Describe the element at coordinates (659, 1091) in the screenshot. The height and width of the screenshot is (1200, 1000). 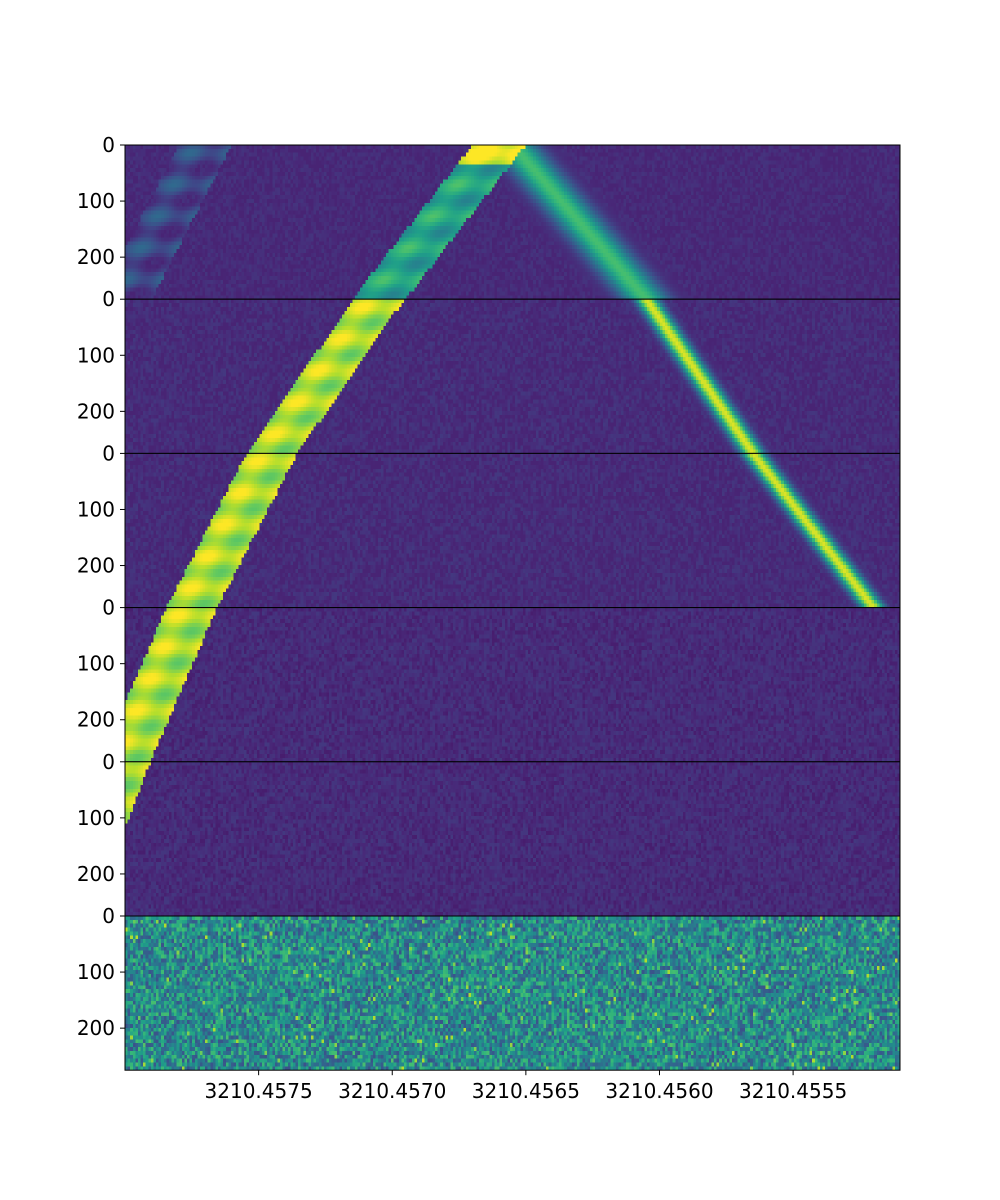
I see `x-tick-label: 3210.4560` at that location.